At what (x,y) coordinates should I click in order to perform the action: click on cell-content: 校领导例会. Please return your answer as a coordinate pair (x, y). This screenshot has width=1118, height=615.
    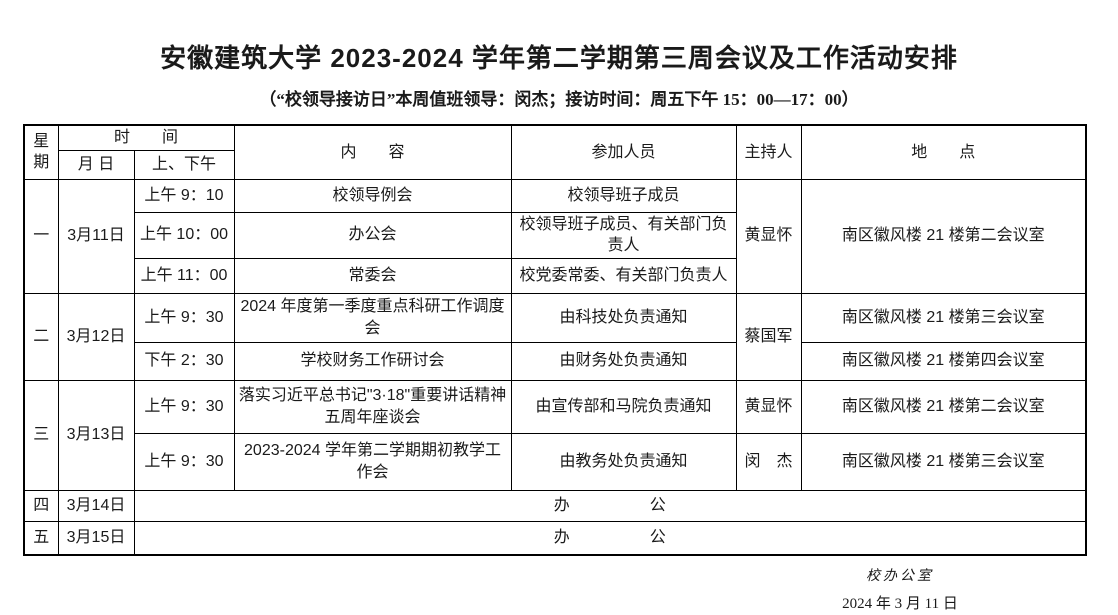
    Looking at the image, I should click on (372, 195).